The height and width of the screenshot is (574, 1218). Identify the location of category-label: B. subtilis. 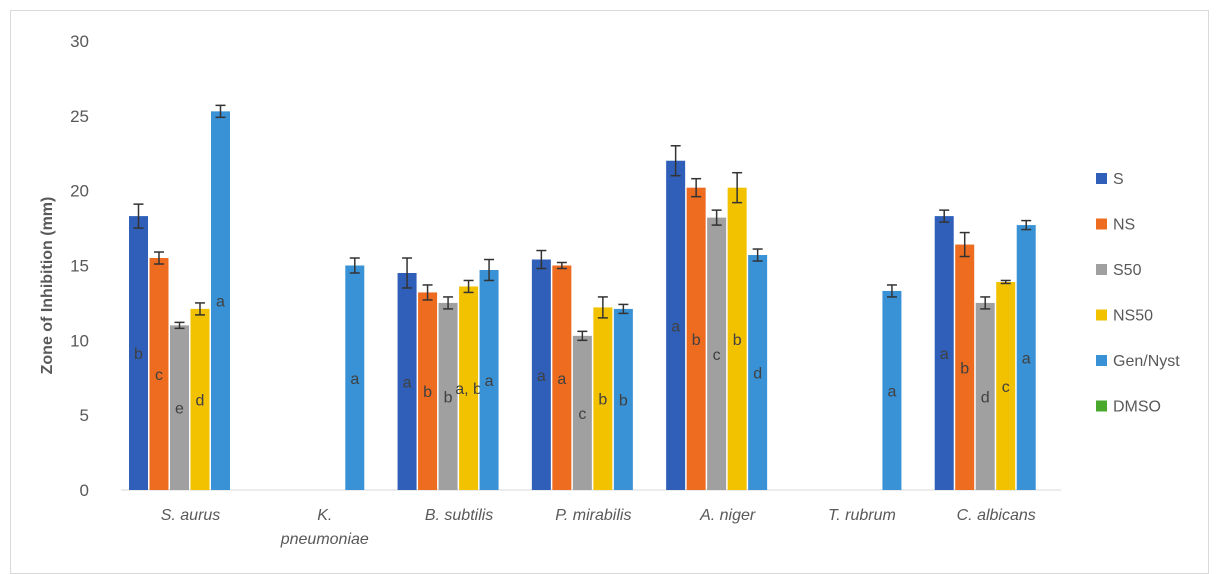
(459, 515).